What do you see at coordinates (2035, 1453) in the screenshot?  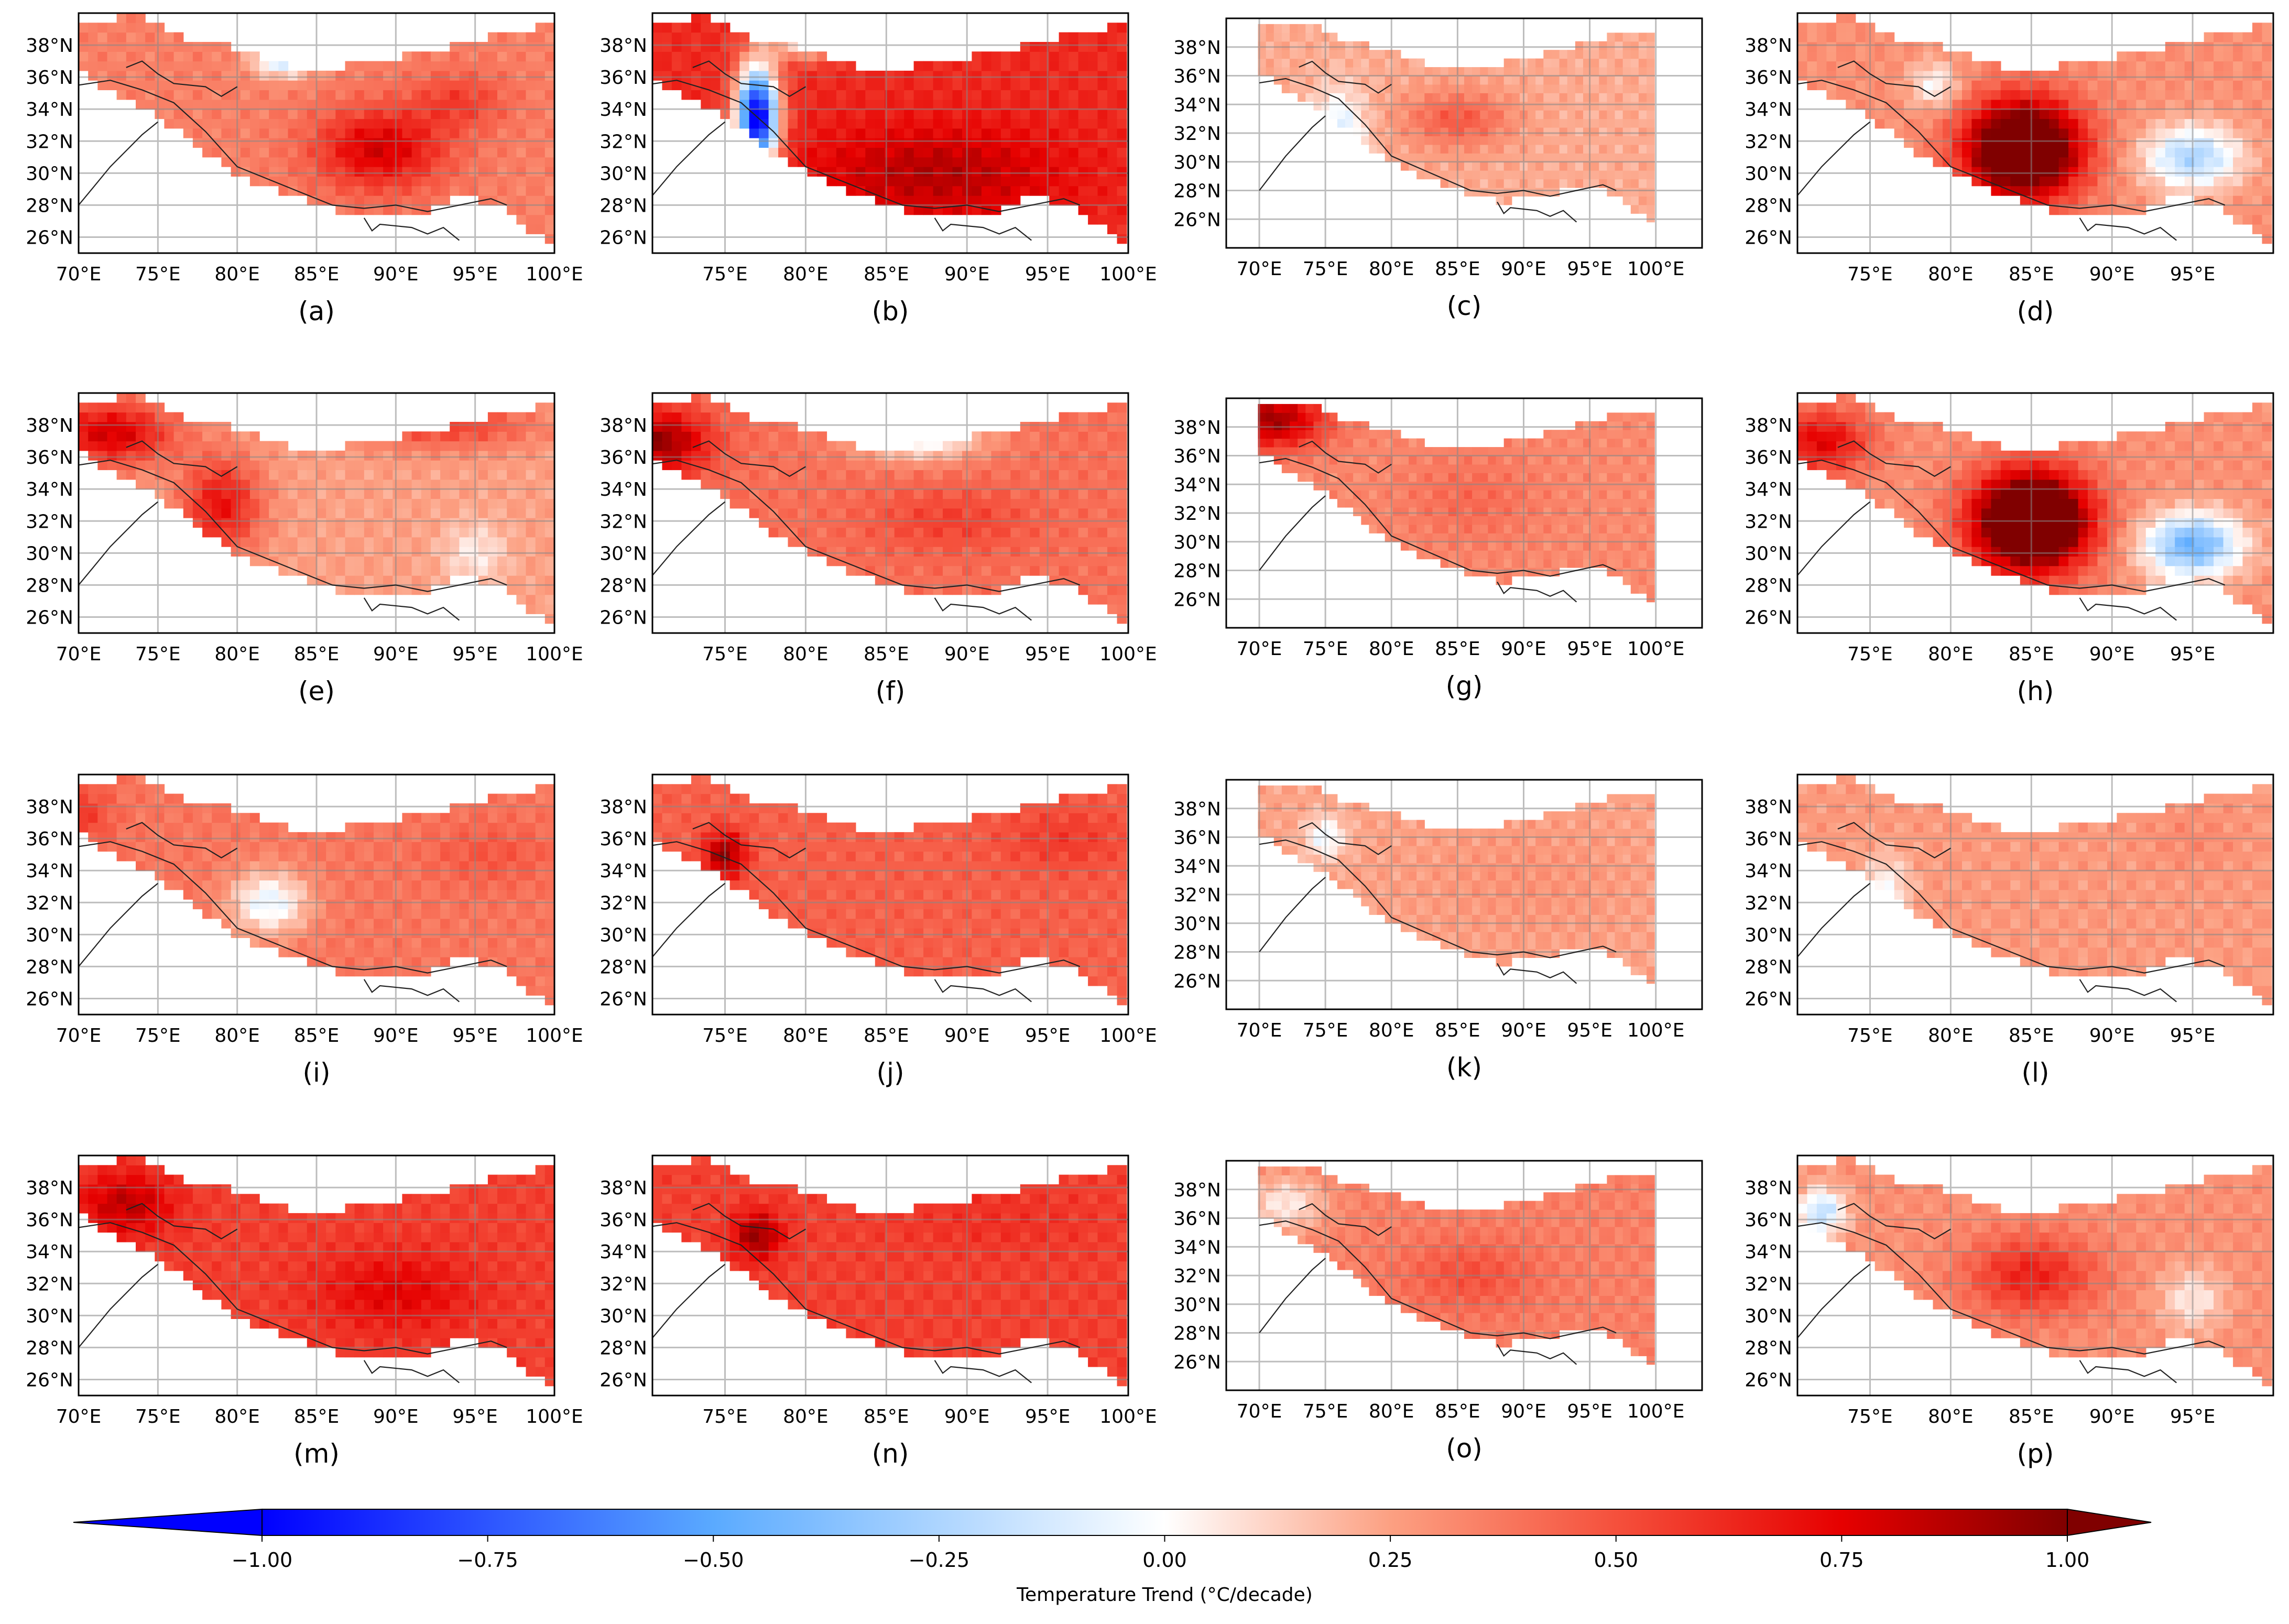 I see `panel-label: (p)` at bounding box center [2035, 1453].